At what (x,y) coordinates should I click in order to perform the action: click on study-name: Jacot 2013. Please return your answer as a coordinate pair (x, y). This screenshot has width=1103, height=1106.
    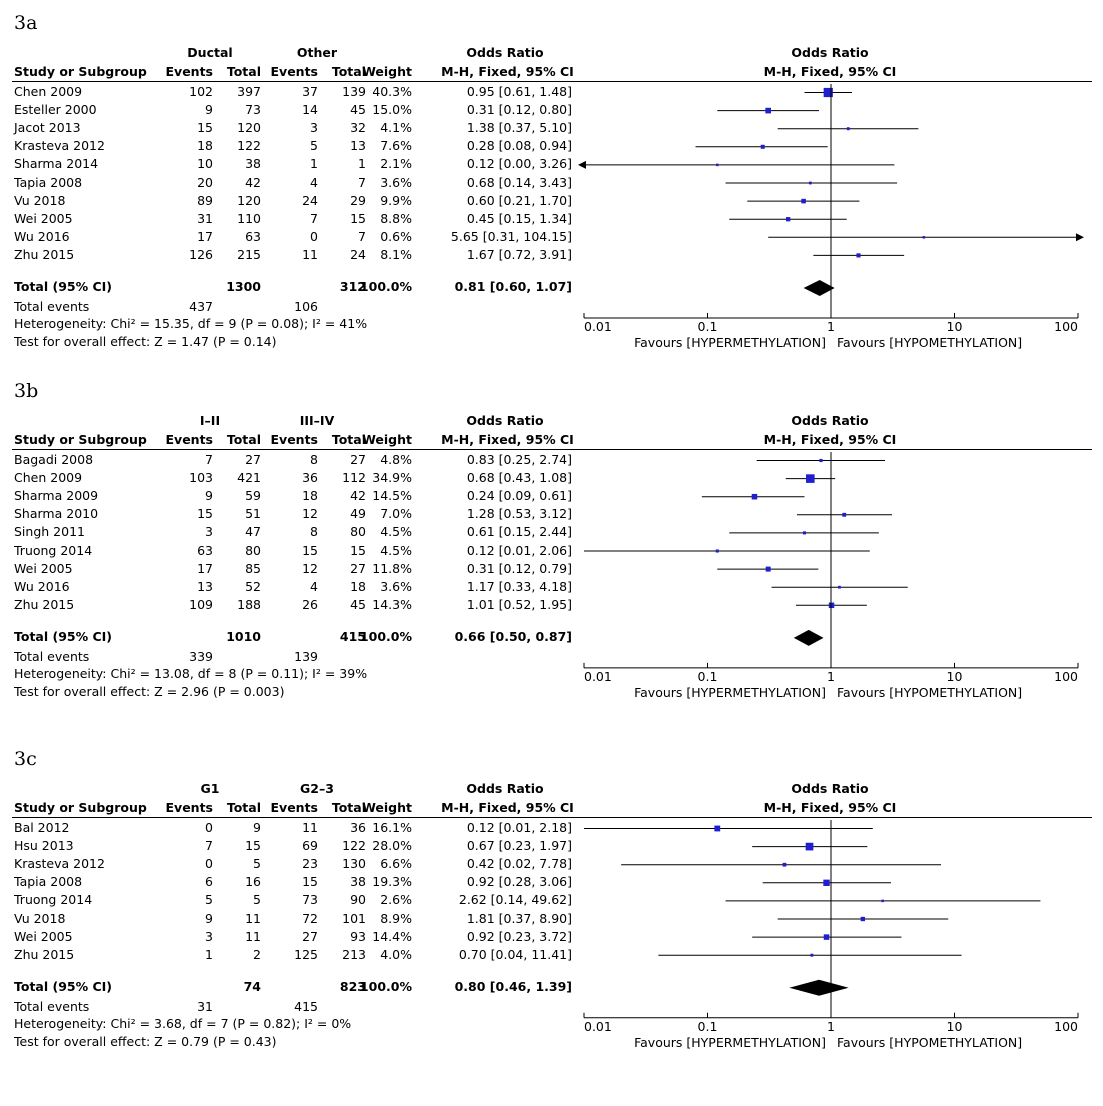
    Looking at the image, I should click on (47, 128).